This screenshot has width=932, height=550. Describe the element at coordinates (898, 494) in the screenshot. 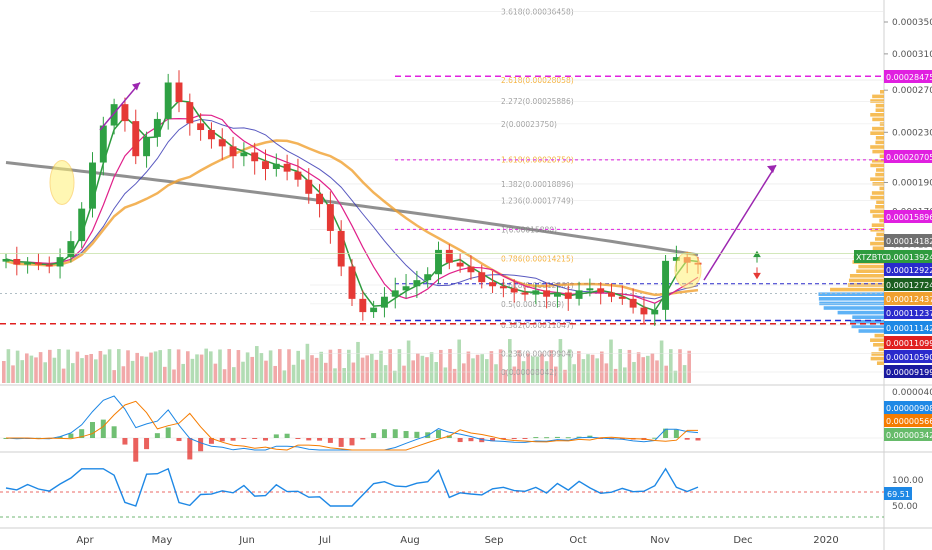

I see `rsi-tag-label: 69.51` at that location.